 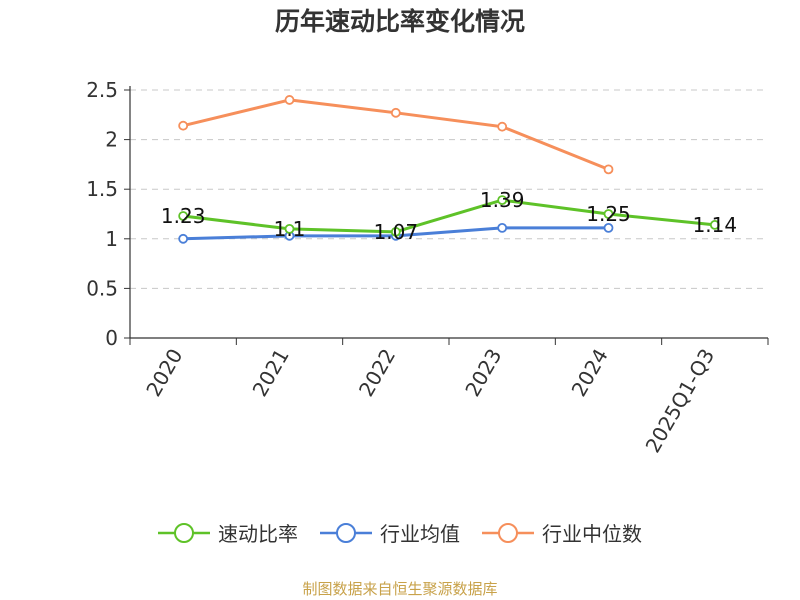 What do you see at coordinates (420, 534) in the screenshot?
I see `legend-label: 行业均值` at bounding box center [420, 534].